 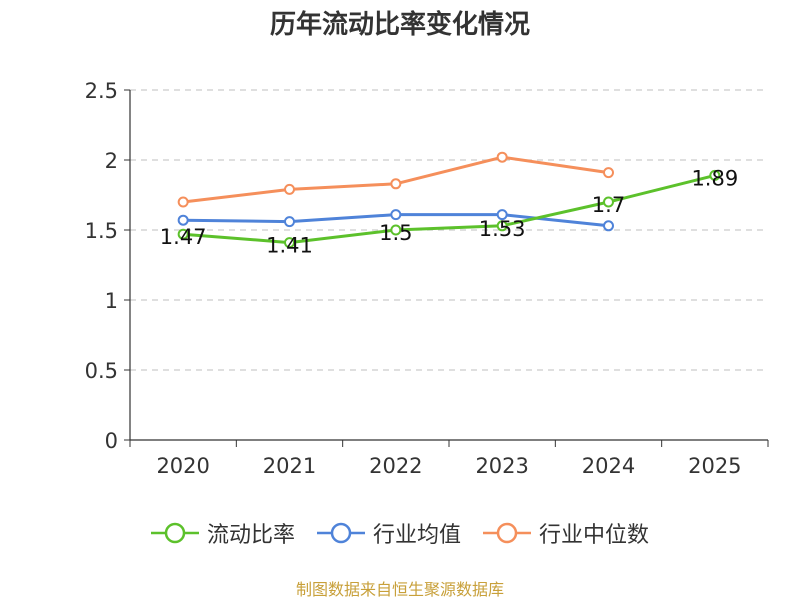 I want to click on x-tick-label: 2023, so click(x=501, y=466).